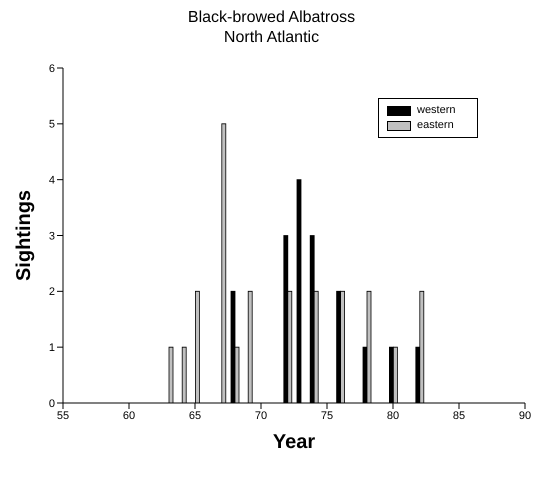 The width and height of the screenshot is (543, 498). What do you see at coordinates (51, 124) in the screenshot?
I see `y-tick-label: 5` at bounding box center [51, 124].